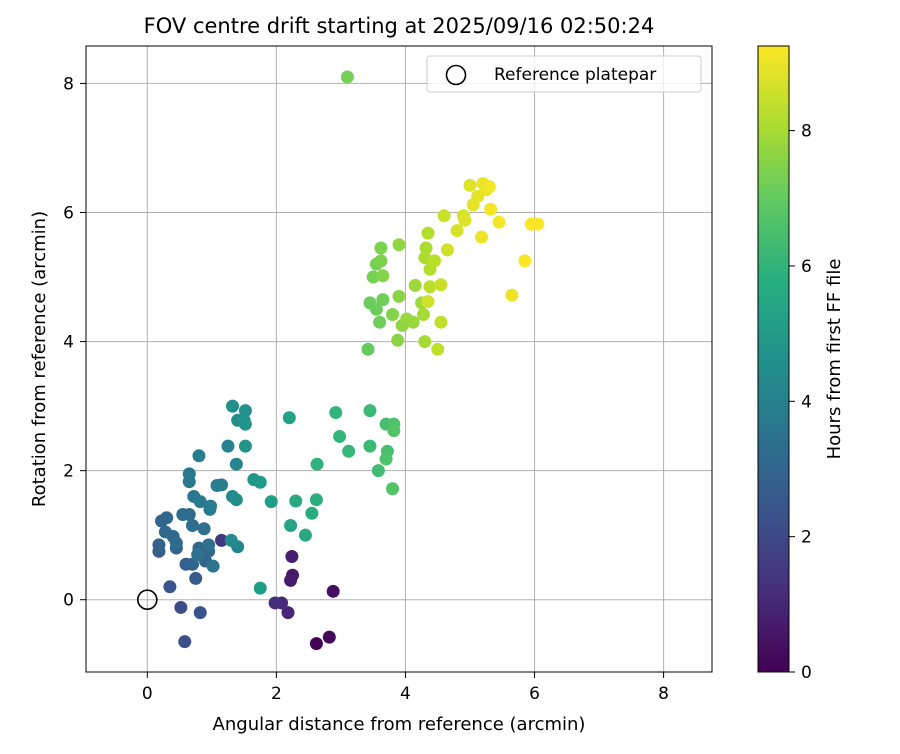 The width and height of the screenshot is (900, 754). I want to click on y-tick-label: 8, so click(68, 84).